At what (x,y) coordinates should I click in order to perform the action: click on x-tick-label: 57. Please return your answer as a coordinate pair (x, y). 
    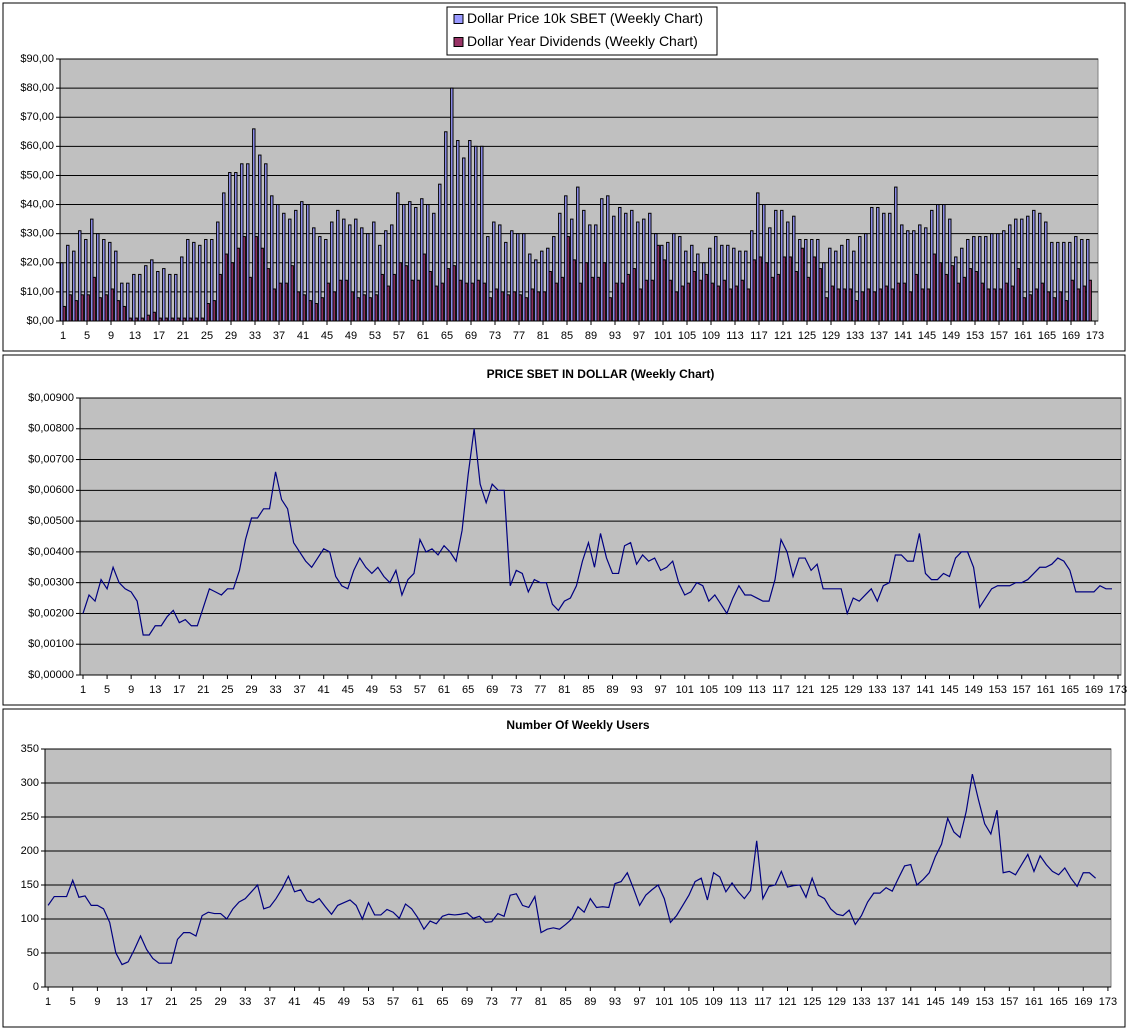
    Looking at the image, I should click on (420, 690).